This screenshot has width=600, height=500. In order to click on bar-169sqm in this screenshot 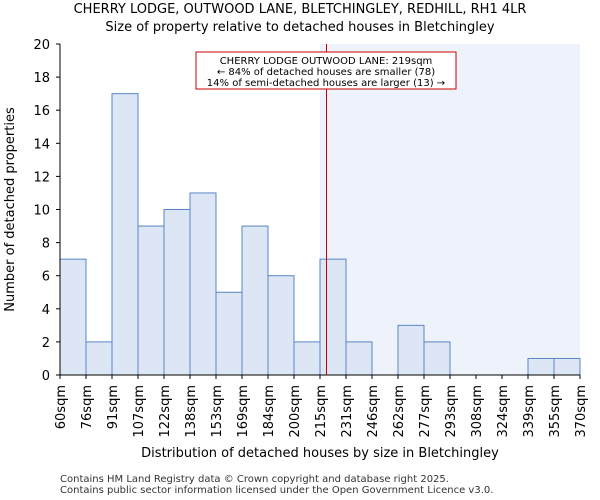, I will do `click(255, 300)`.